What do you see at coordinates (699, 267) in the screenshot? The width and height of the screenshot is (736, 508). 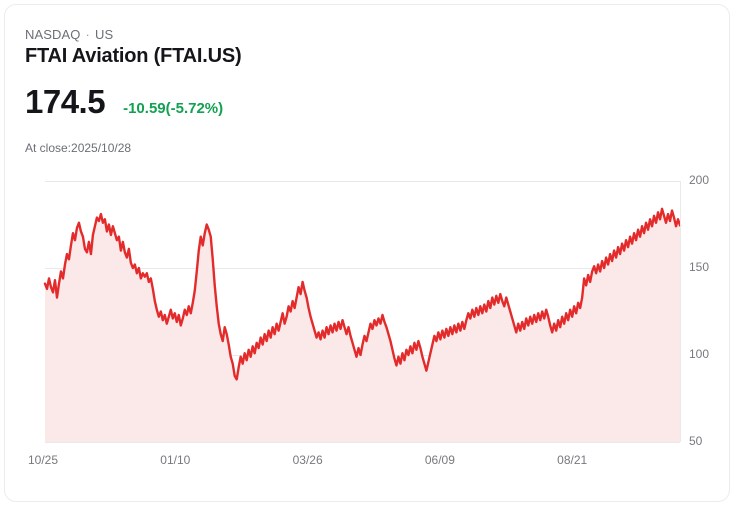 I see `y-tick-label: 150` at bounding box center [699, 267].